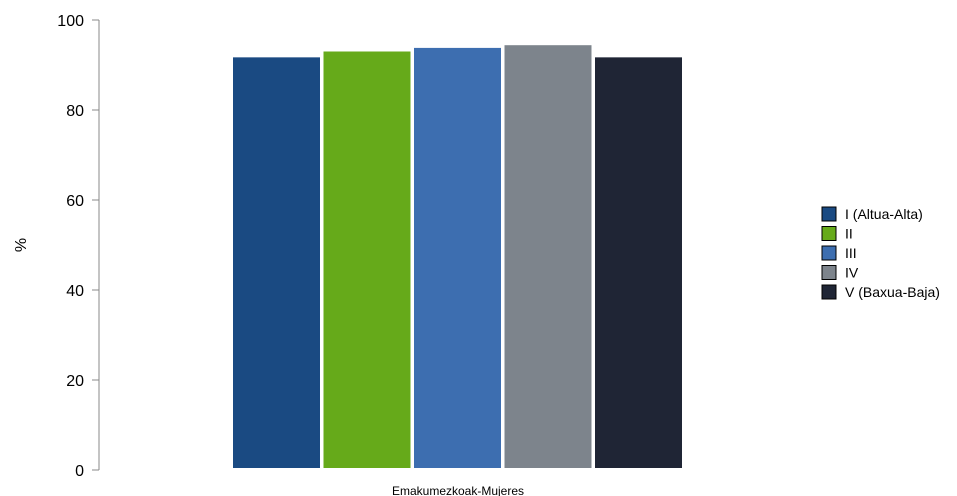  Describe the element at coordinates (458, 490) in the screenshot. I see `x-category-label: Emakumezkoak-Mujeres` at that location.